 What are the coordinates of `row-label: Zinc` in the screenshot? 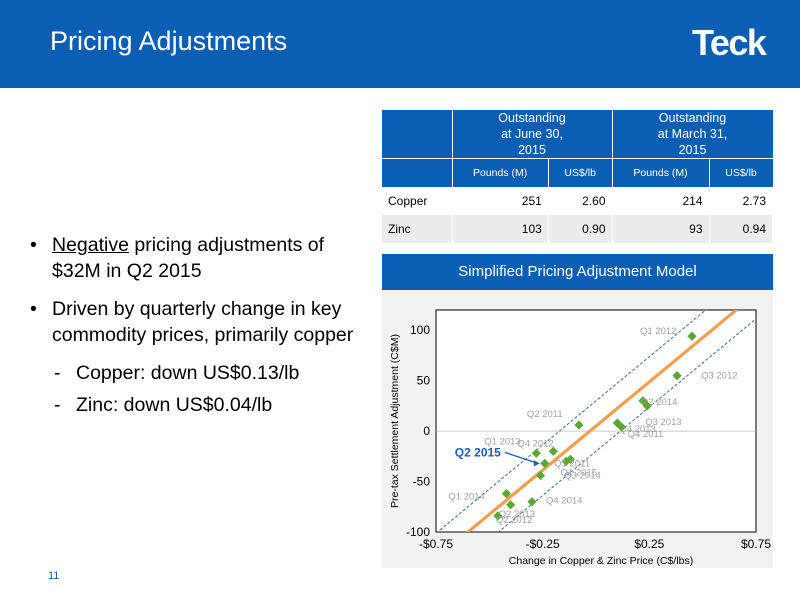 It's located at (417, 228).